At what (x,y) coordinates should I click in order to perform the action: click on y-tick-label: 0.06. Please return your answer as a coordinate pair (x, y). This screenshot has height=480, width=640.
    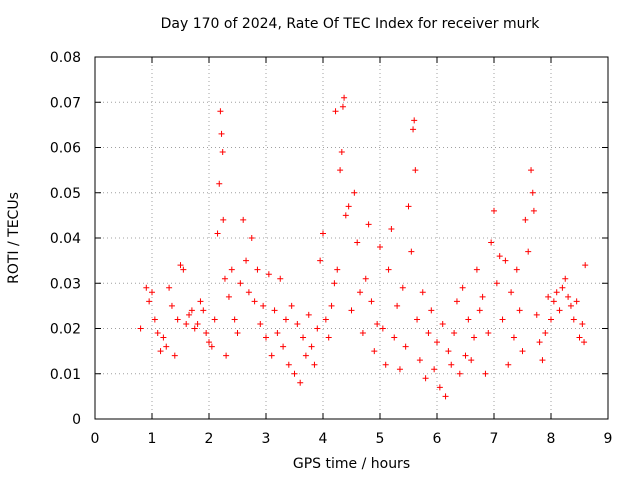
    Looking at the image, I should click on (65, 149).